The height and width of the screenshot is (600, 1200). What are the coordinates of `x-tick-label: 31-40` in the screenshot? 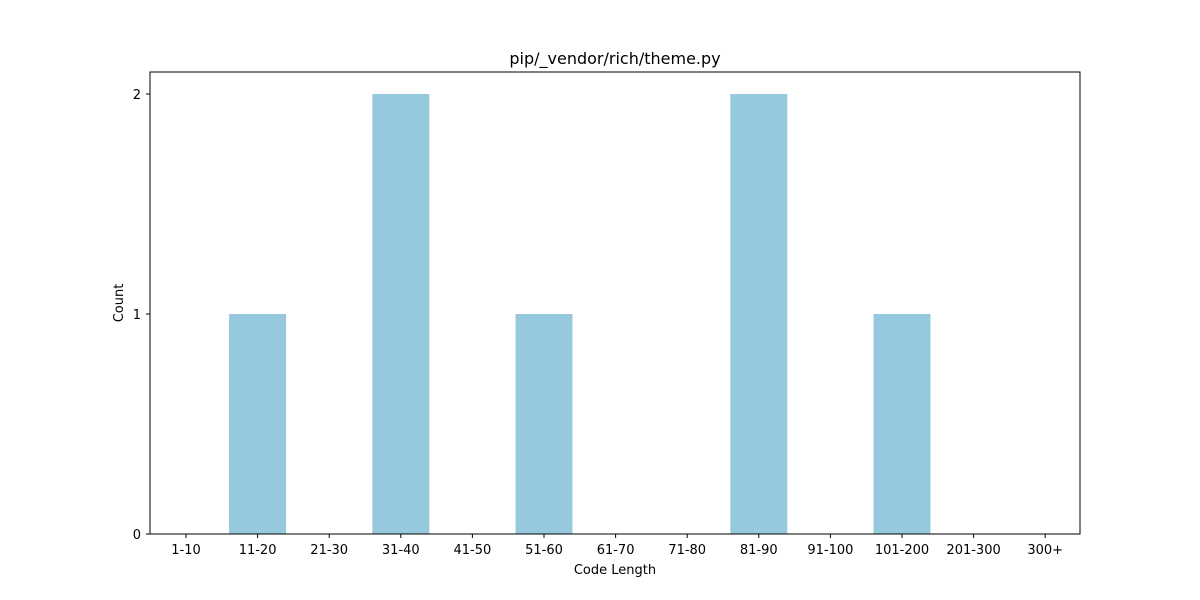 It's located at (401, 550).